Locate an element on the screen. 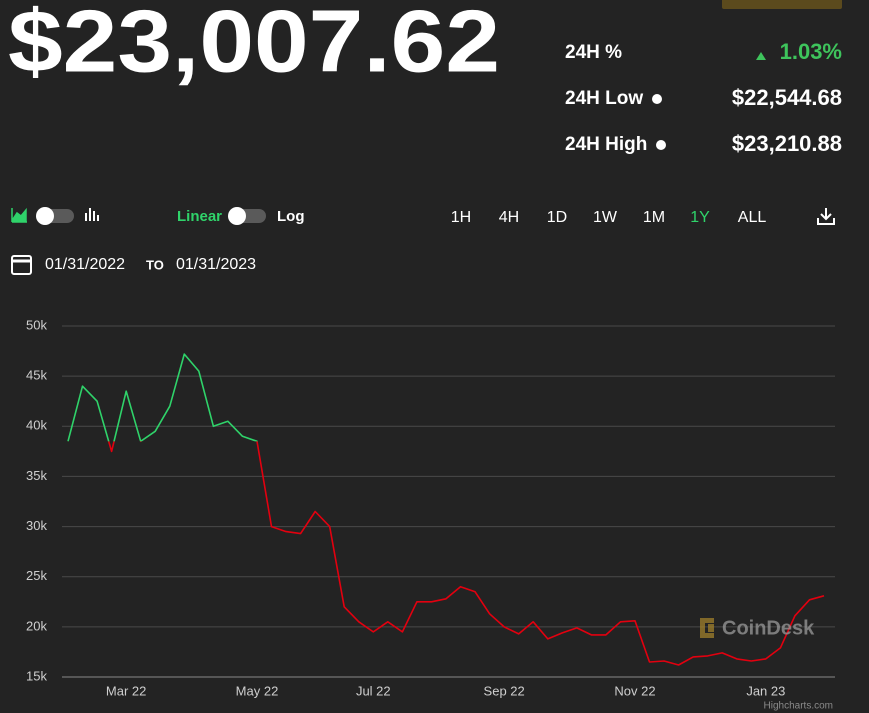 The image size is (869, 713). stat-value: $23,210.88 is located at coordinates (787, 143).